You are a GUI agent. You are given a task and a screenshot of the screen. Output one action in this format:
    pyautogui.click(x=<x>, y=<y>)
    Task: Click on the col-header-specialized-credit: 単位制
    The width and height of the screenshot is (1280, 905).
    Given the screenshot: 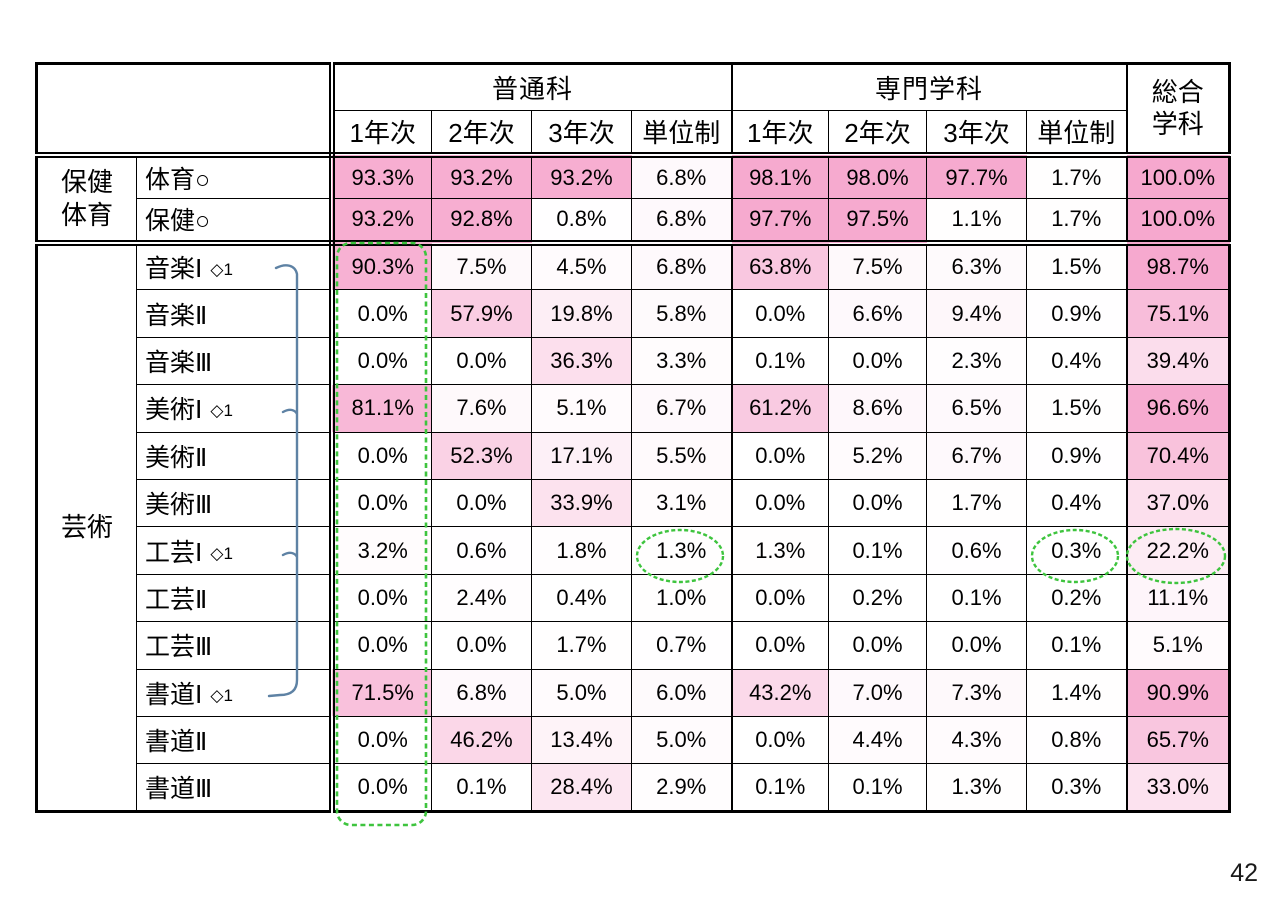 What is the action you would take?
    pyautogui.click(x=1077, y=134)
    